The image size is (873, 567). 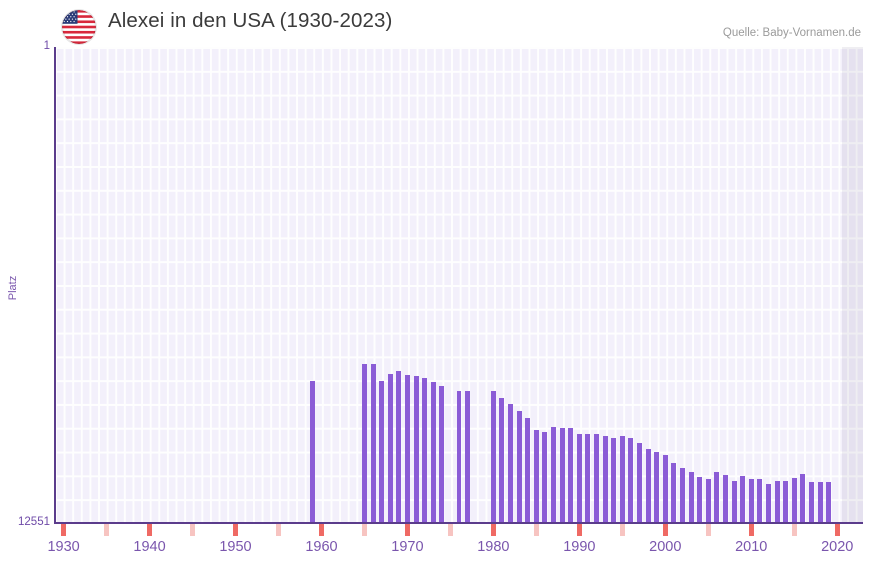 I want to click on bar-2006, so click(x=717, y=497).